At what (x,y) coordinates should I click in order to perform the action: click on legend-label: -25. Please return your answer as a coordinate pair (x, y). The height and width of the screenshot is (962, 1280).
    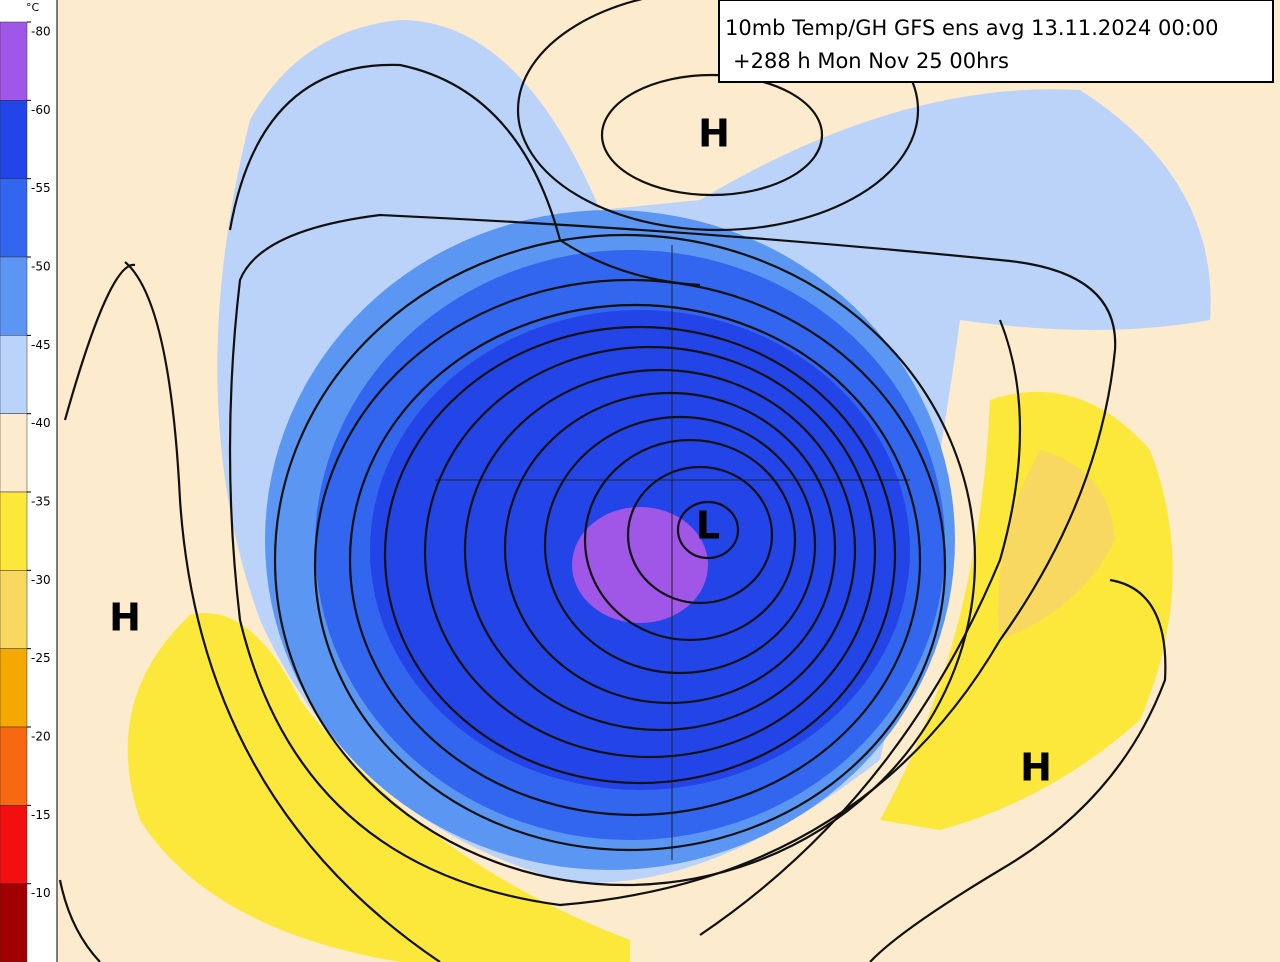
    Looking at the image, I should click on (41, 658).